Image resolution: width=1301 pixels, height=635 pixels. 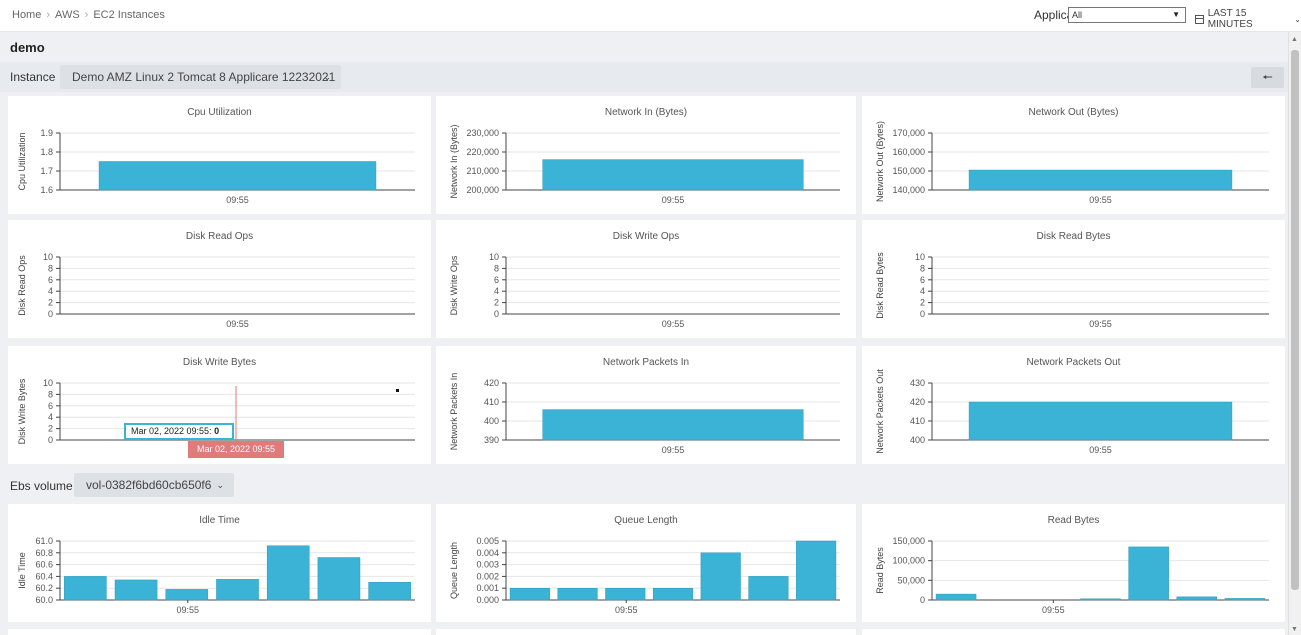 What do you see at coordinates (46, 190) in the screenshot?
I see `y-tick-label: 1.6` at bounding box center [46, 190].